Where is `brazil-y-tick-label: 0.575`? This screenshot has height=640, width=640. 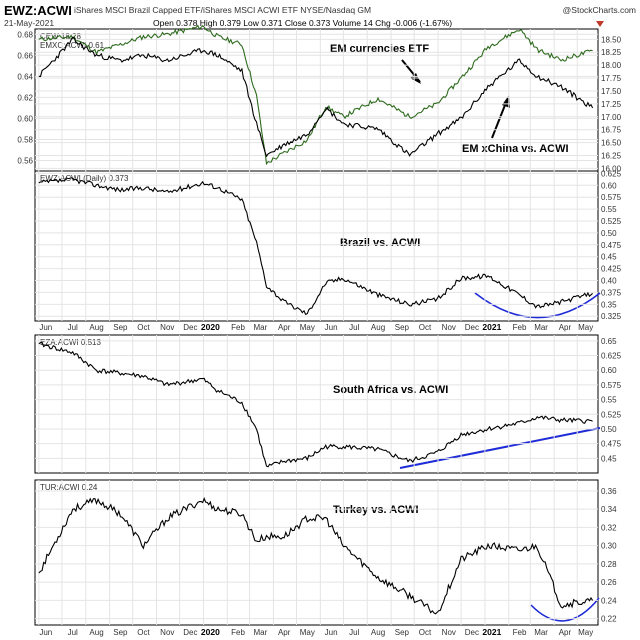
brazil-y-tick-label: 0.575 is located at coordinates (611, 197).